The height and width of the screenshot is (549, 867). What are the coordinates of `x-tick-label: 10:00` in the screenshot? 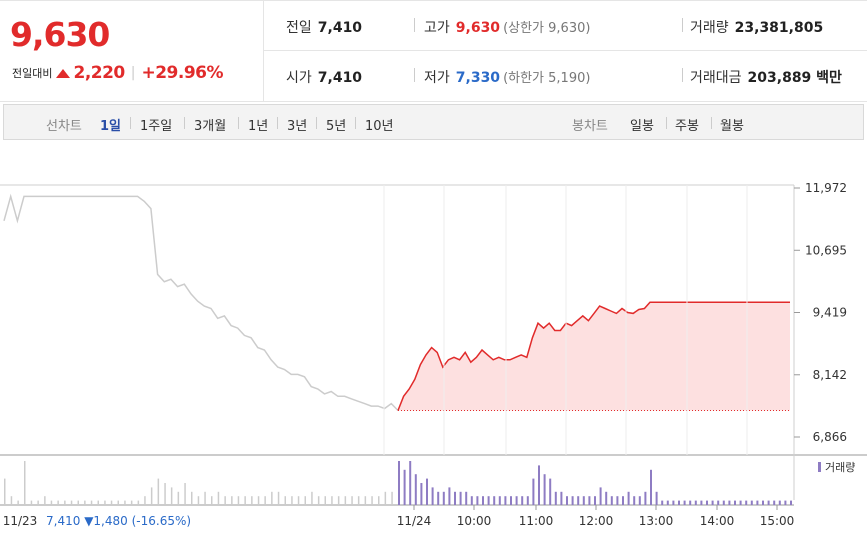 It's located at (474, 521).